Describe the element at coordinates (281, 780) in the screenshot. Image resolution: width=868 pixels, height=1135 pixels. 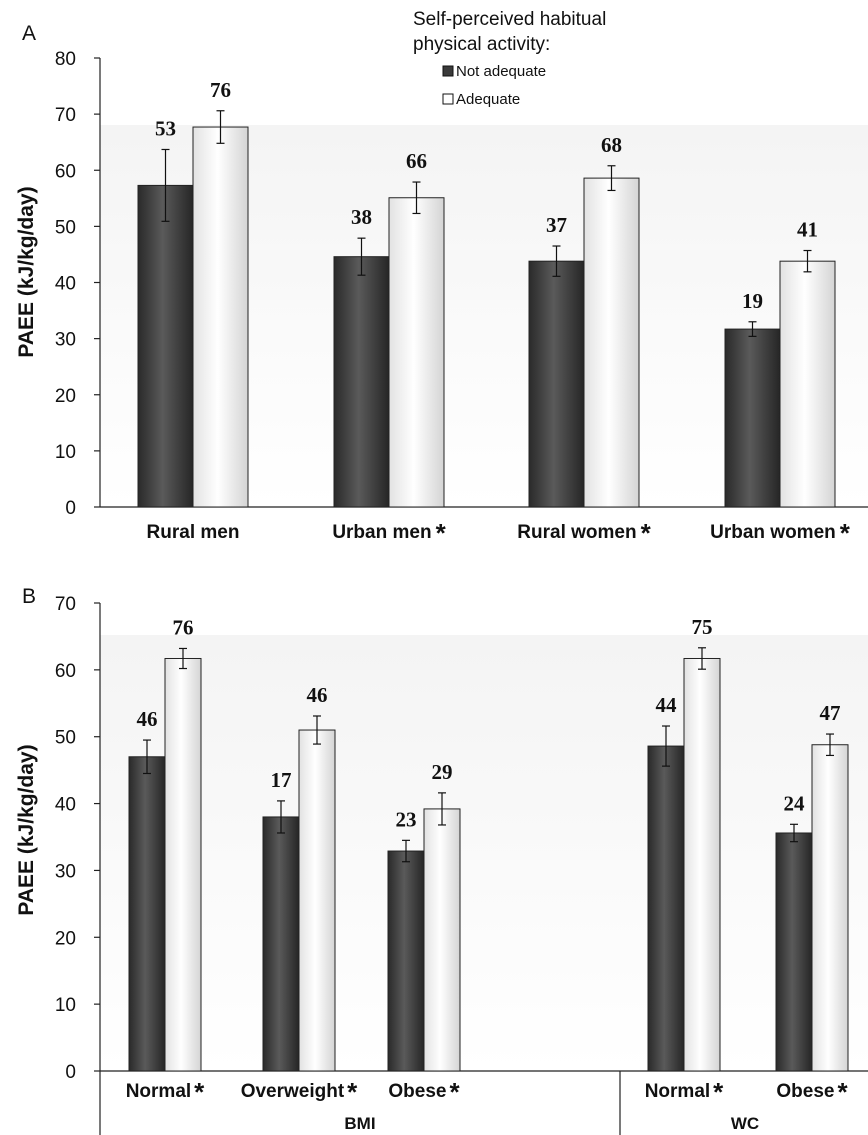
I see `data-label-not-adequate: 17` at that location.